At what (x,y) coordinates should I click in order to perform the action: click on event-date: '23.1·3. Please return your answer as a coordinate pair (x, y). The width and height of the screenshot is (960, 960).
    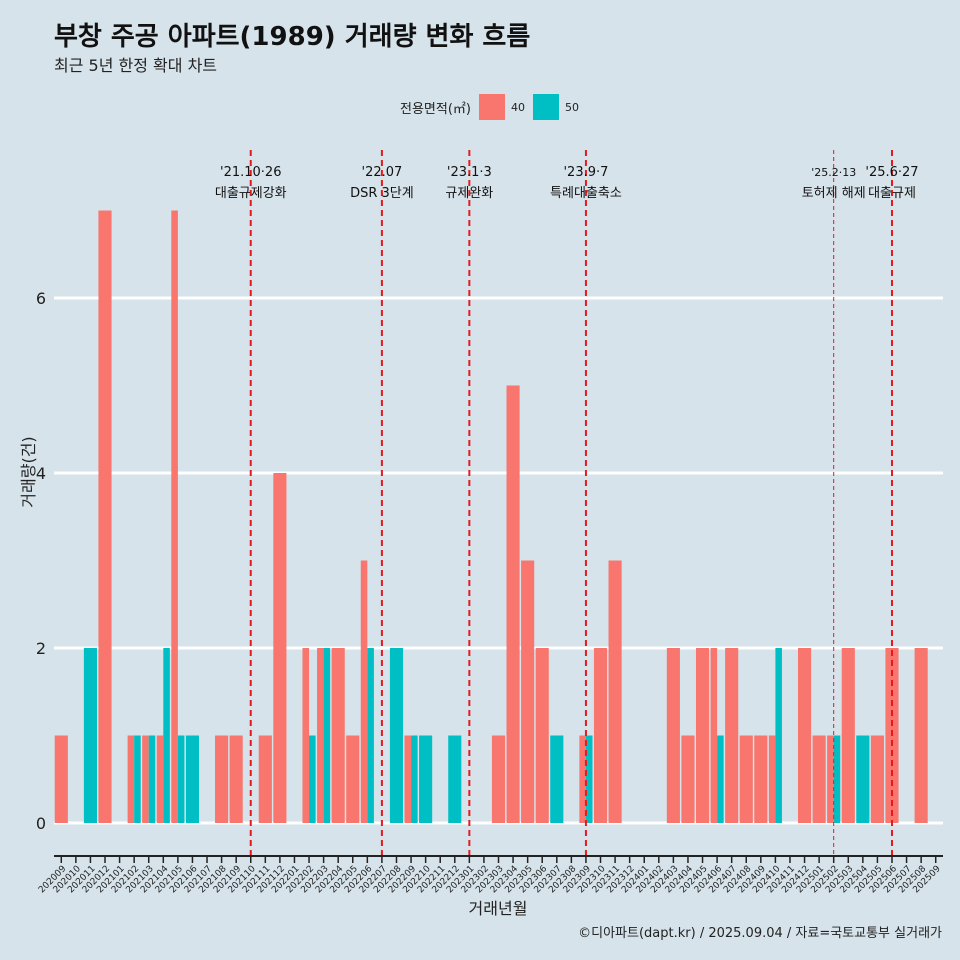
    Looking at the image, I should click on (469, 172).